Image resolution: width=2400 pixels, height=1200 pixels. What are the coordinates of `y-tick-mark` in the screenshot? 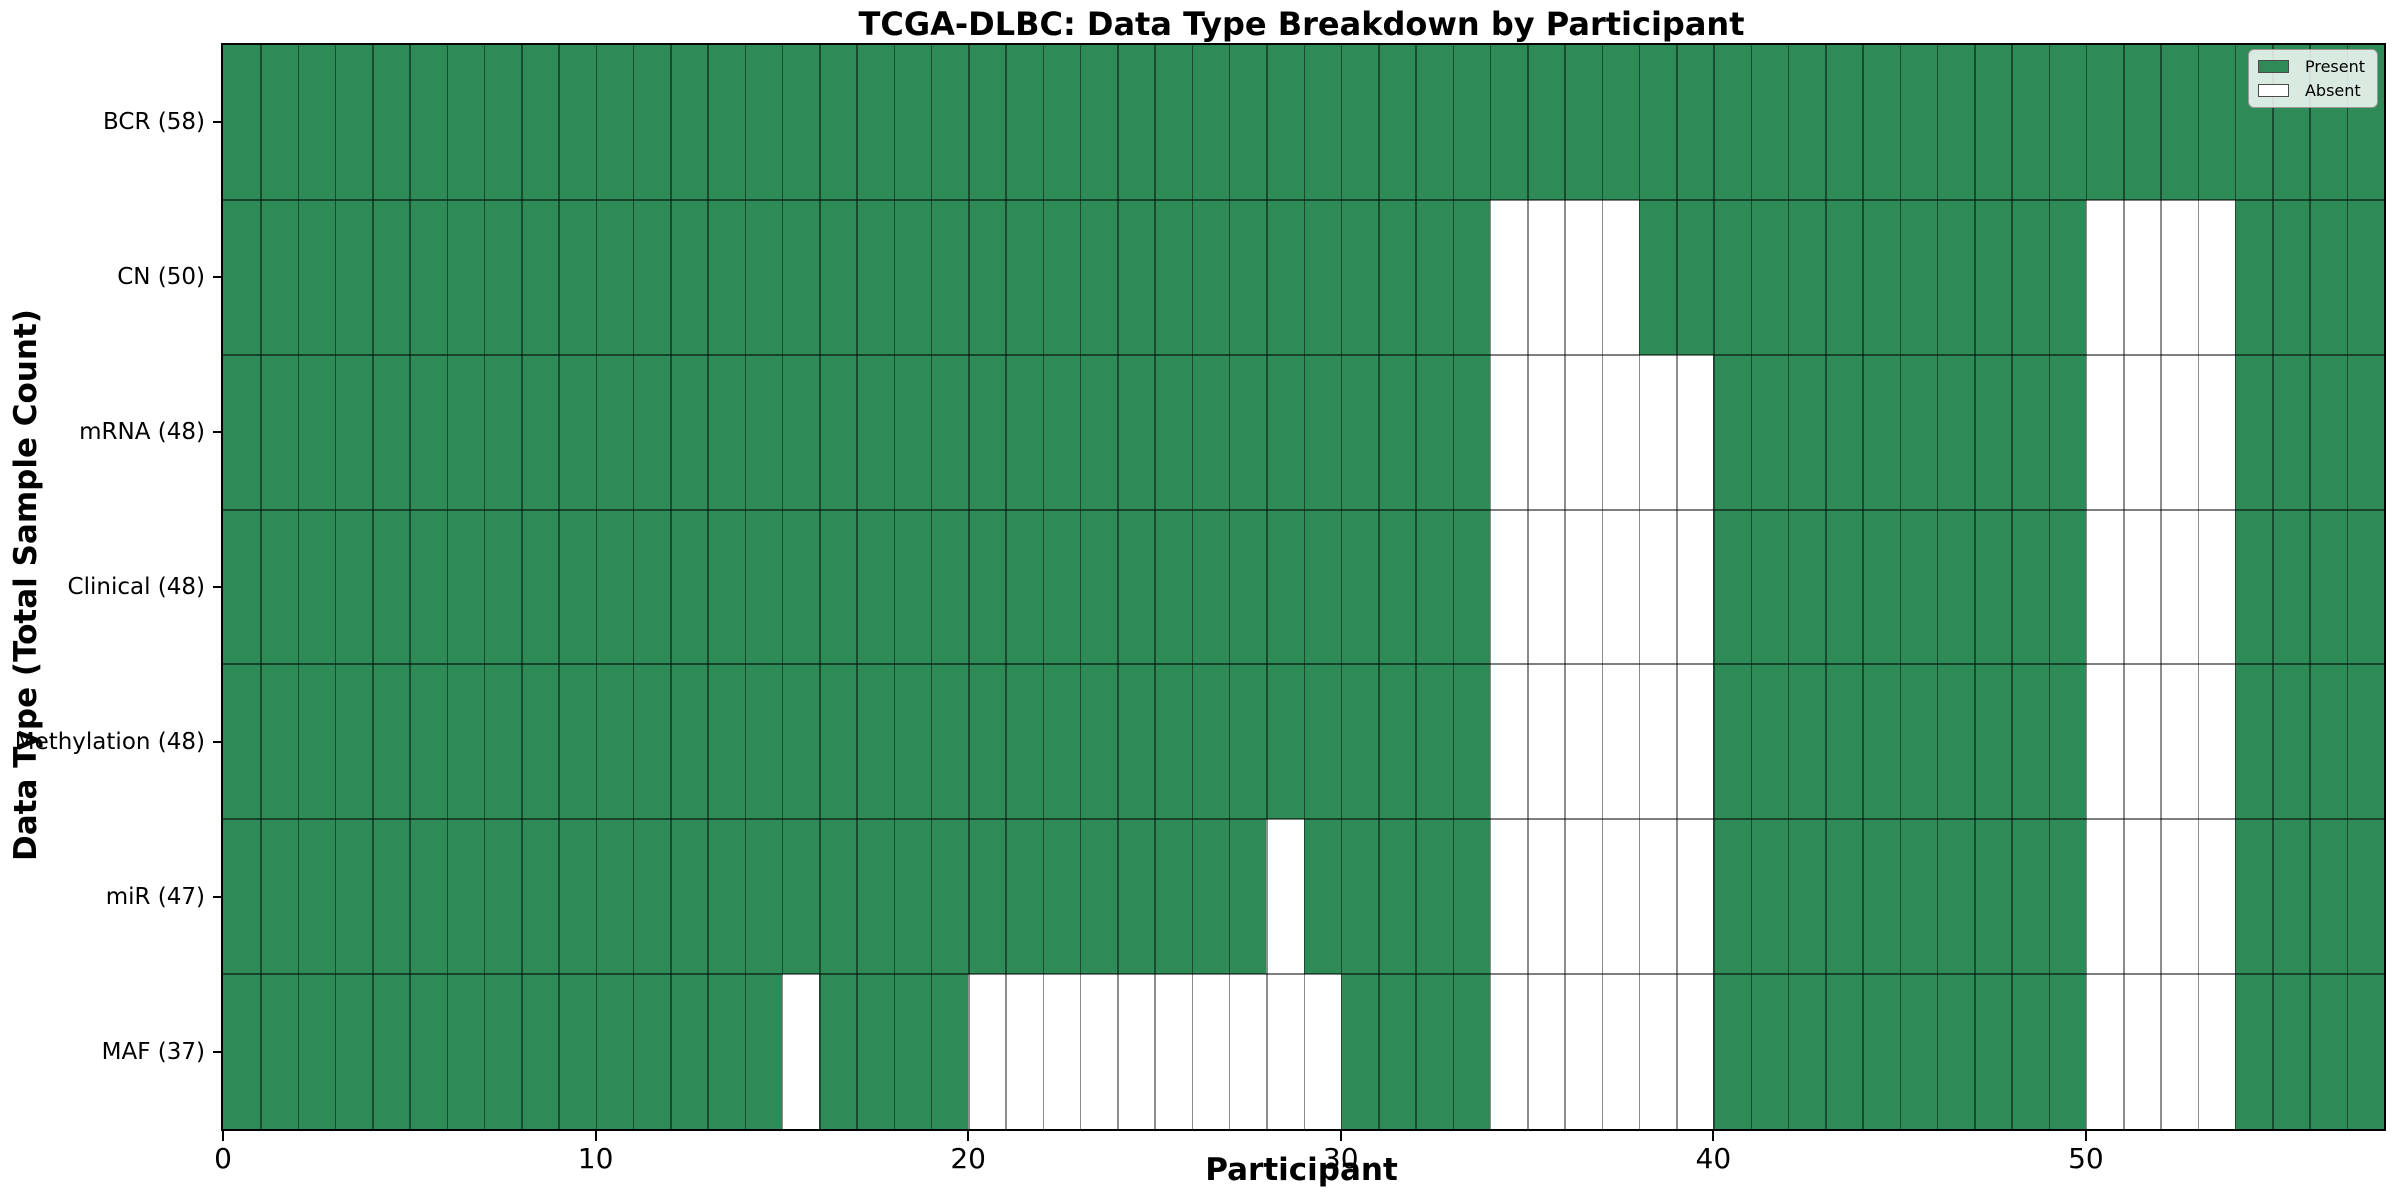 It's located at (218, 896).